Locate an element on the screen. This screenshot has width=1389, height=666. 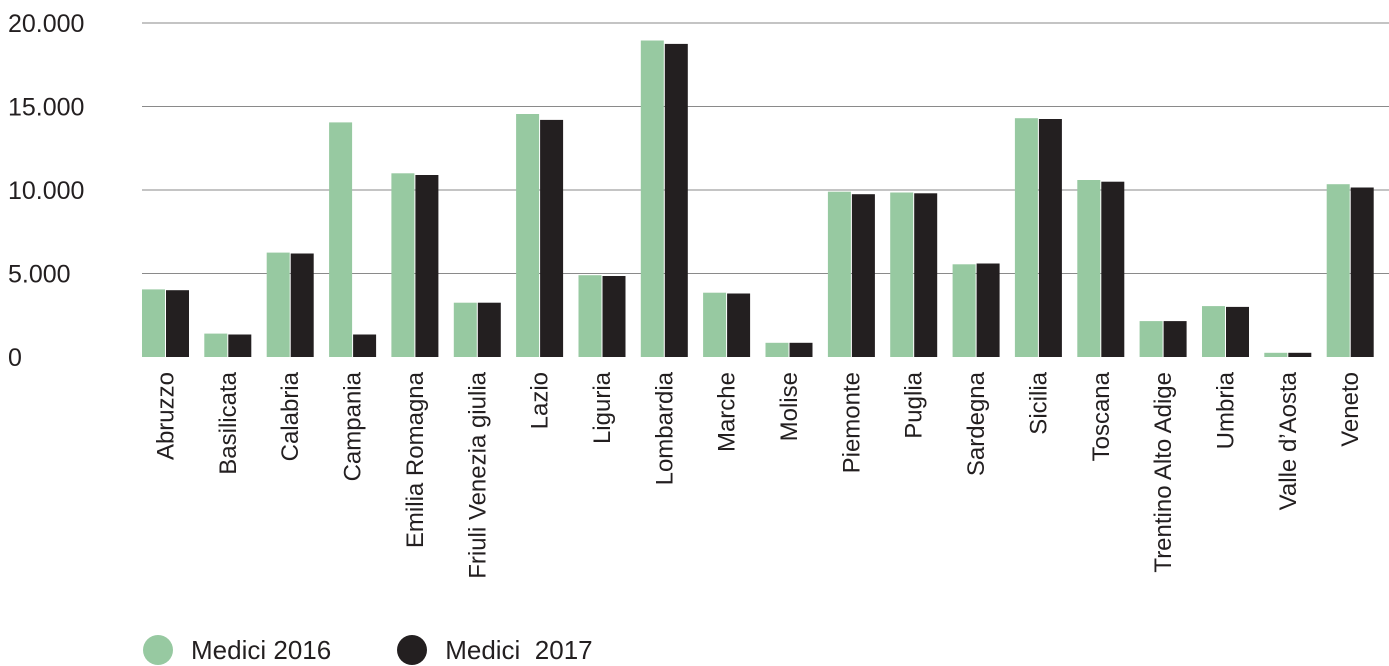
y-tick-label: 0 is located at coordinates (15, 358).